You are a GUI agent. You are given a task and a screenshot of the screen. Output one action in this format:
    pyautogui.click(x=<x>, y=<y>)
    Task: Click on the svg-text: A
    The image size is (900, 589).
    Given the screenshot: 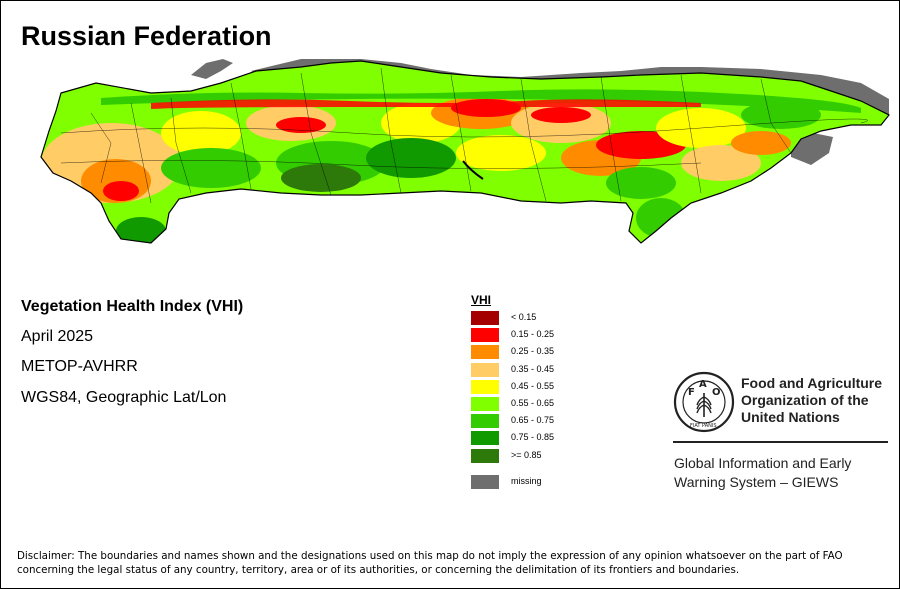 What is the action you would take?
    pyautogui.click(x=703, y=384)
    